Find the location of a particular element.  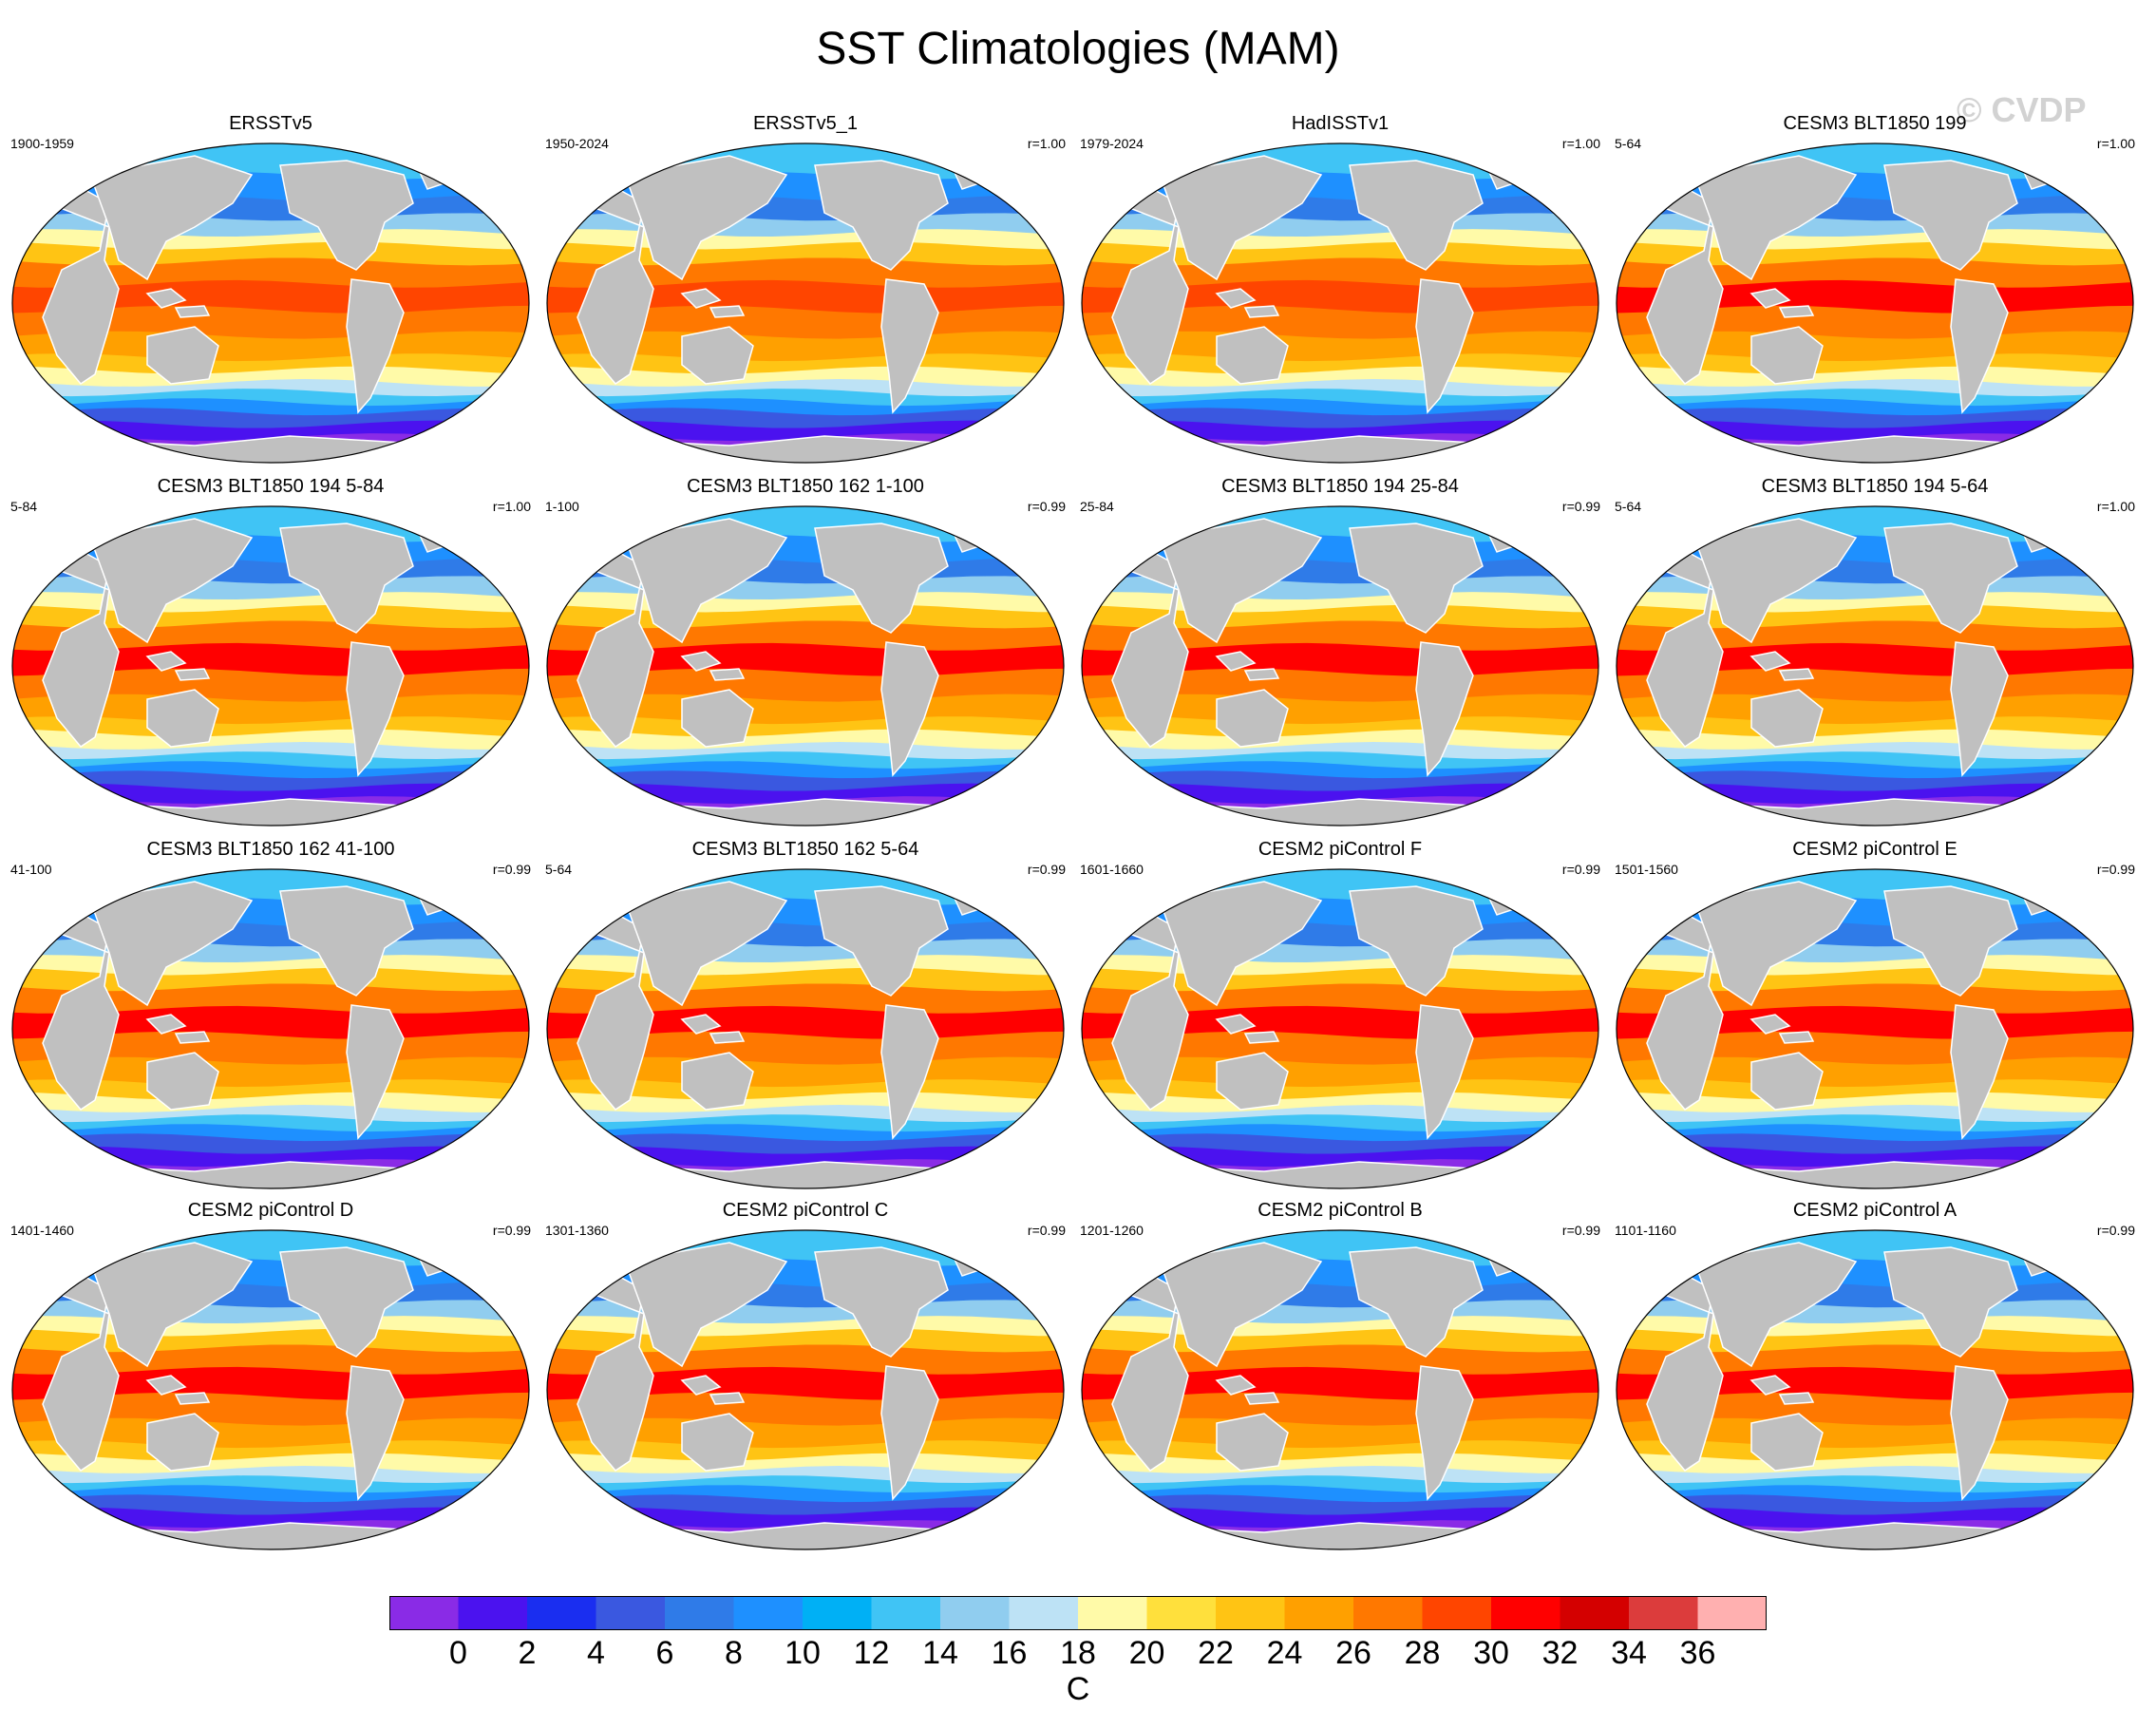

colorbar-tick-label: 30 is located at coordinates (1491, 1653).